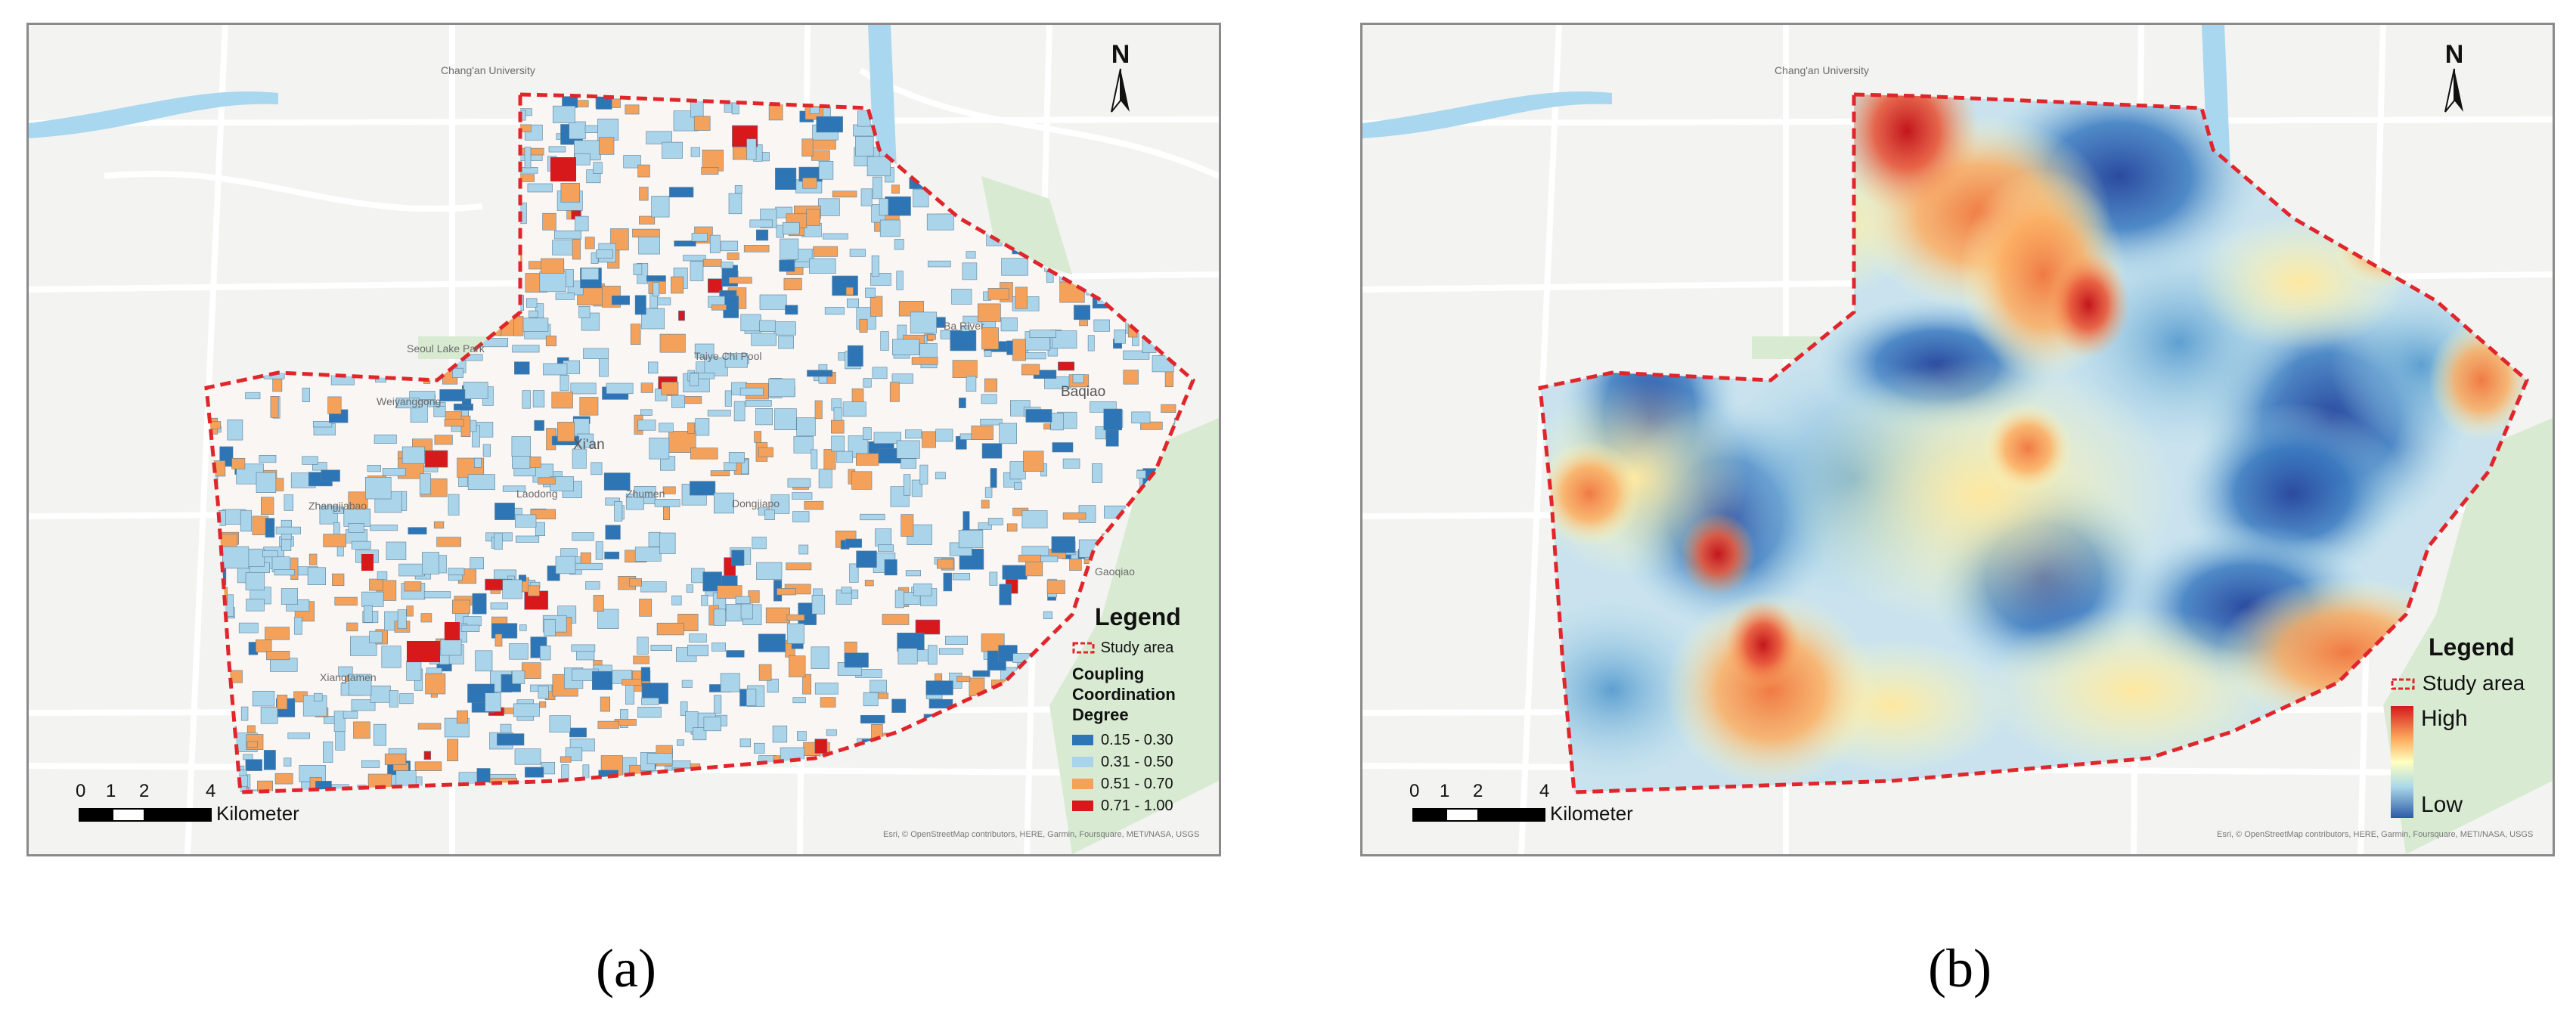 The width and height of the screenshot is (2576, 1022). I want to click on heat-blob, so click(1763, 644).